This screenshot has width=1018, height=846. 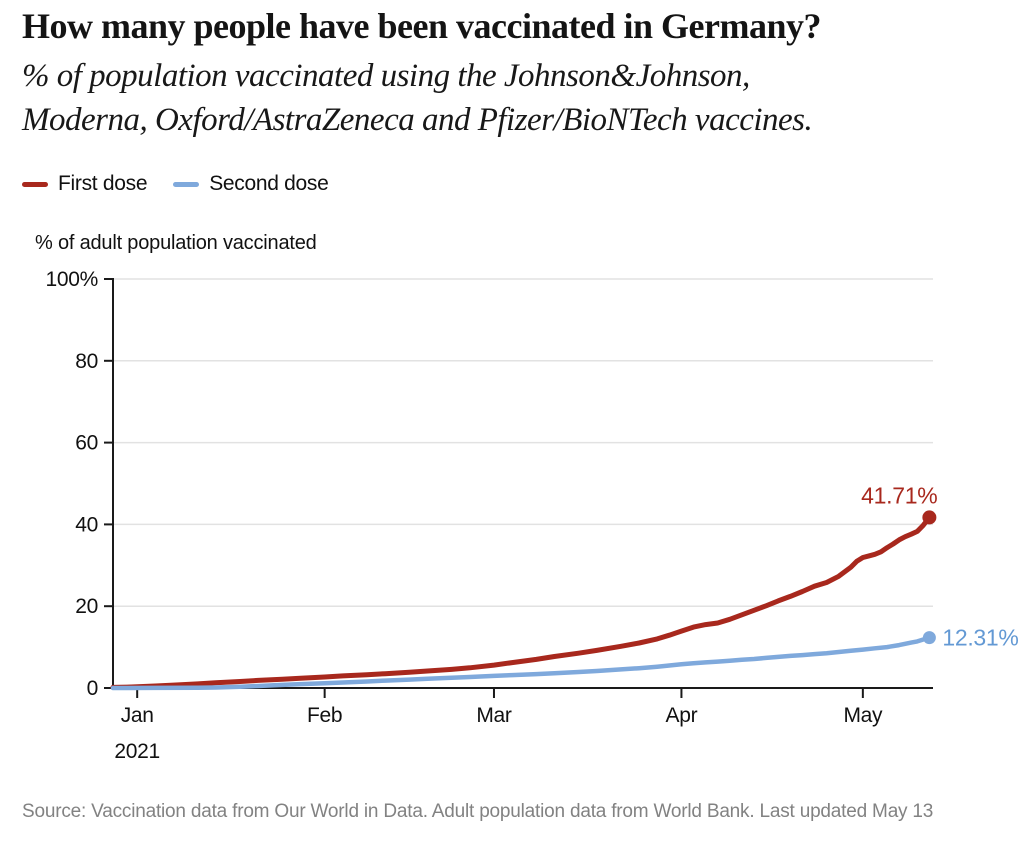 I want to click on x-tick-label: Jan, so click(x=137, y=715).